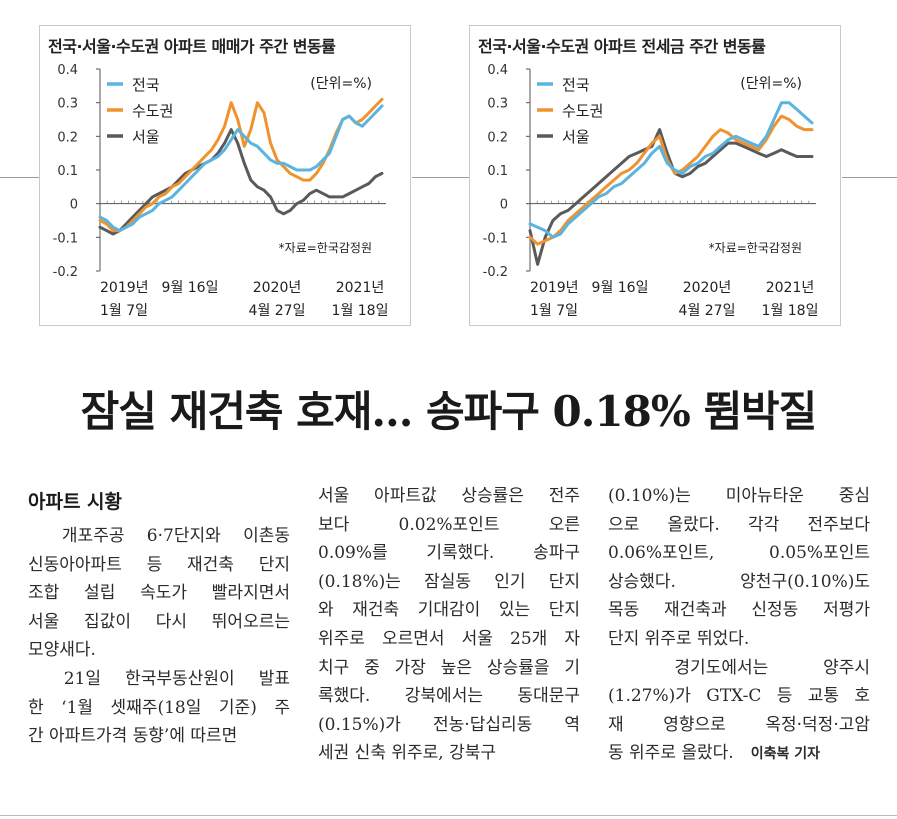 The height and width of the screenshot is (819, 897). Describe the element at coordinates (714, 753) in the screenshot. I see `article-line: 동 위주로 올랐다. 이축복 기자` at that location.